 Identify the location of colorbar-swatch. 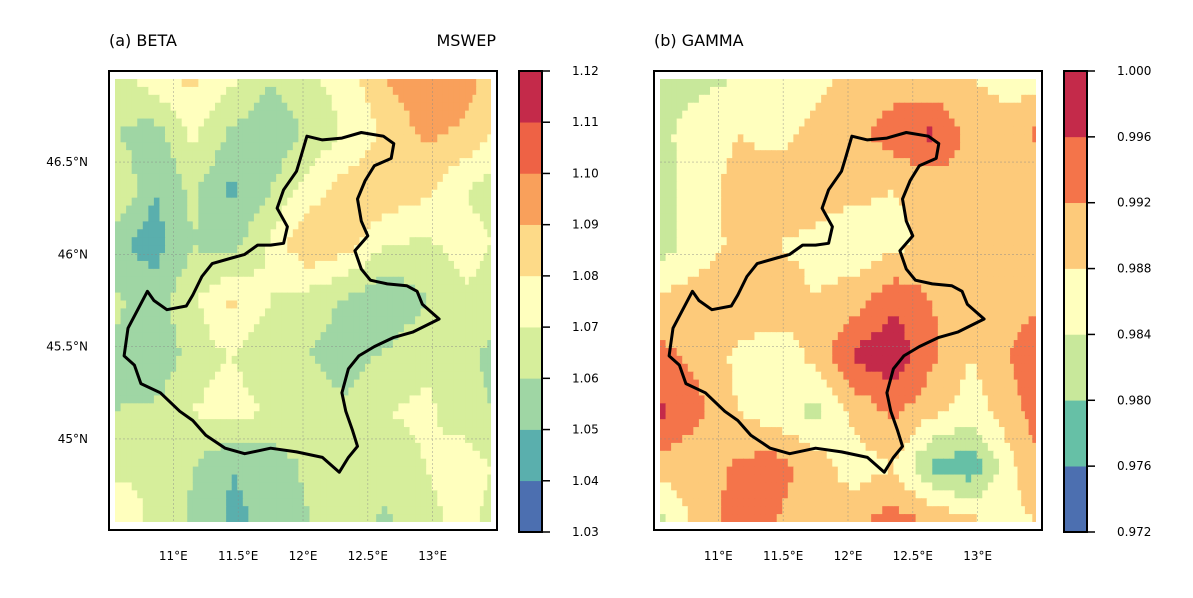
(530, 353).